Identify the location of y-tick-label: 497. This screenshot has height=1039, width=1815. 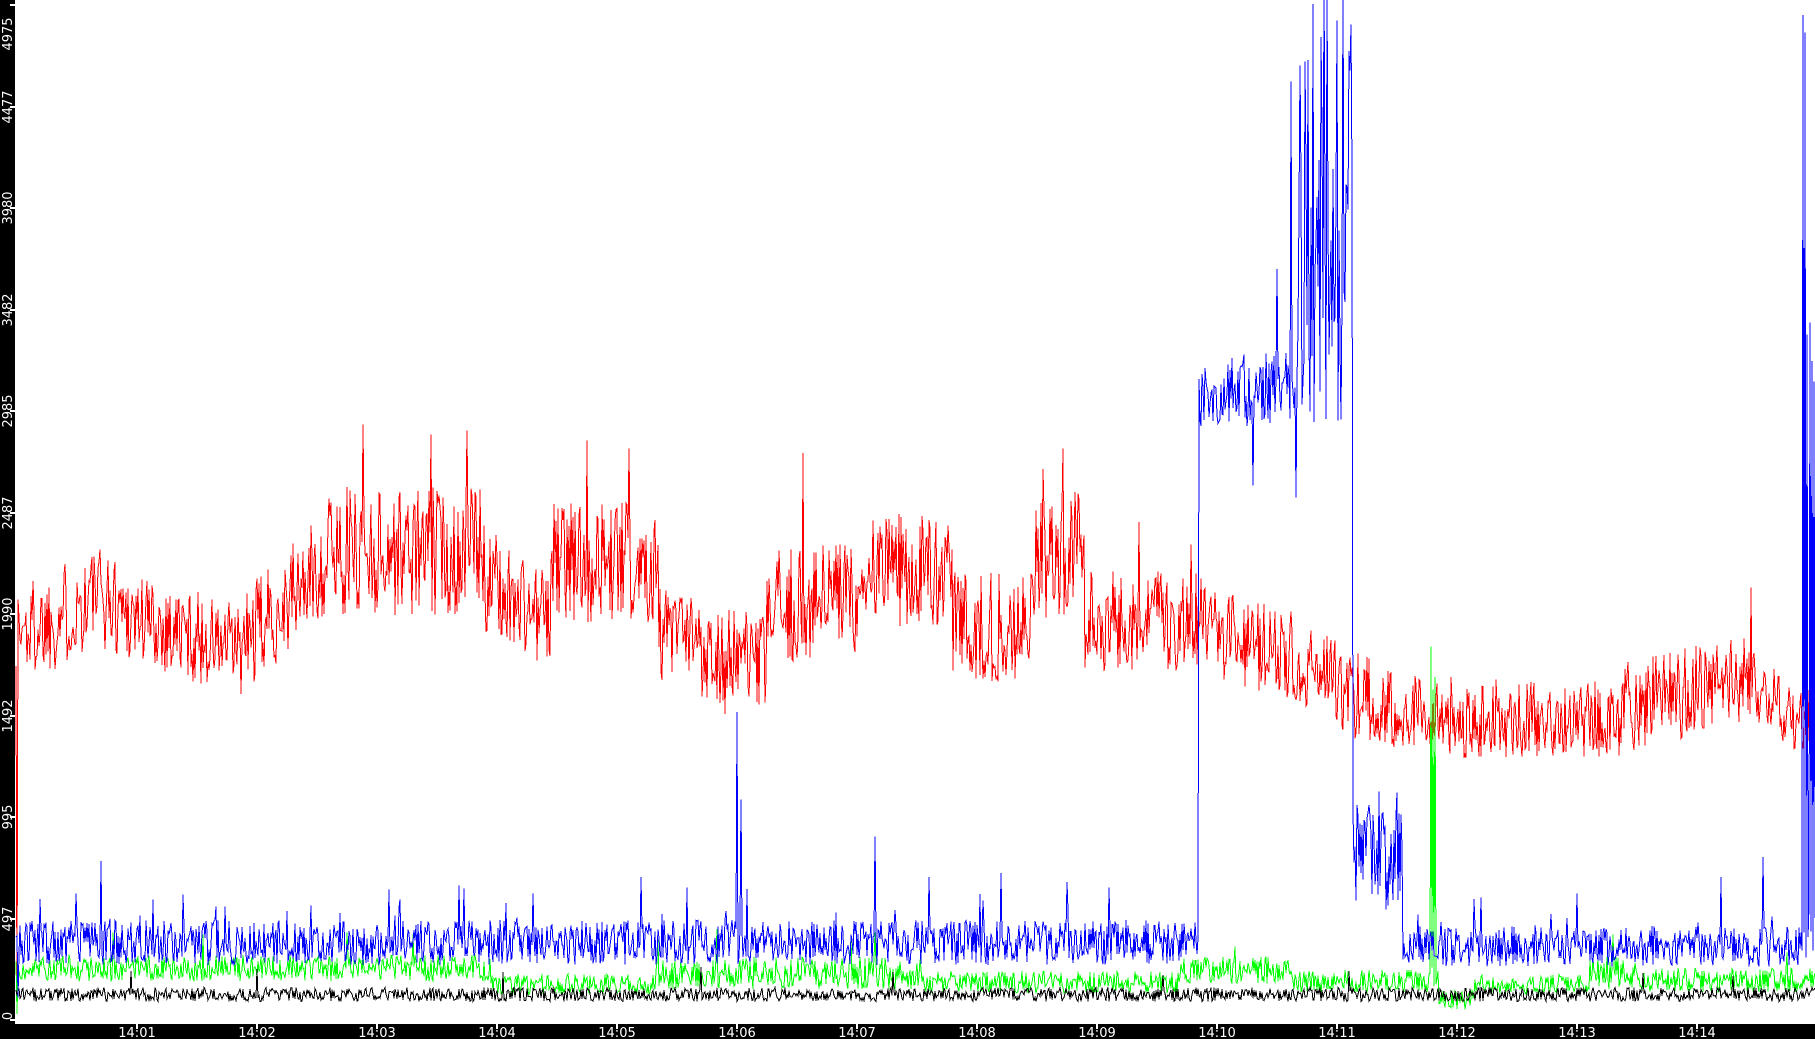
(8, 919).